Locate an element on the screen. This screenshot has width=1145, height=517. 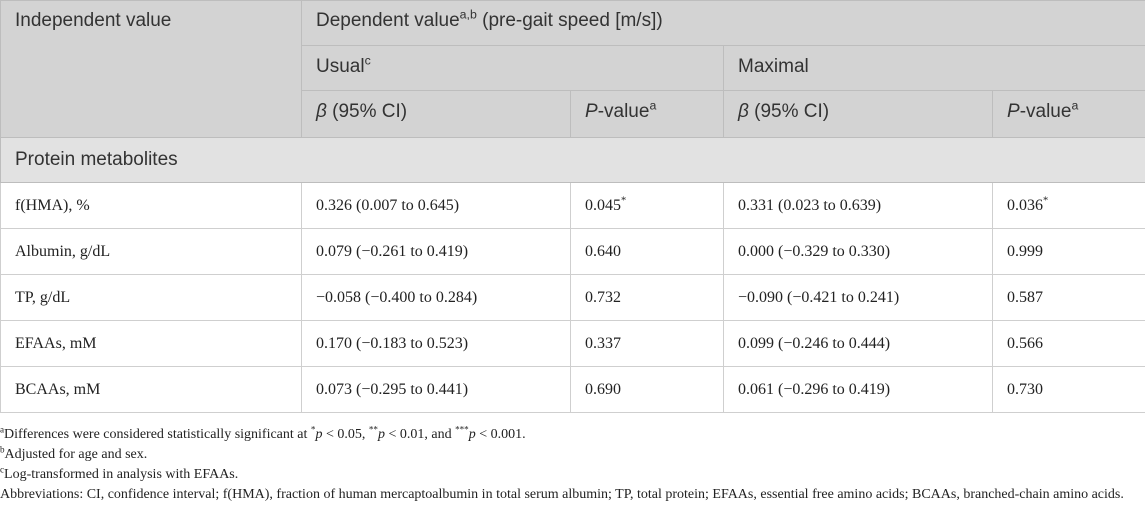
footnote-c: cLog-transformed in analysis with EFAAs. is located at coordinates (119, 473).